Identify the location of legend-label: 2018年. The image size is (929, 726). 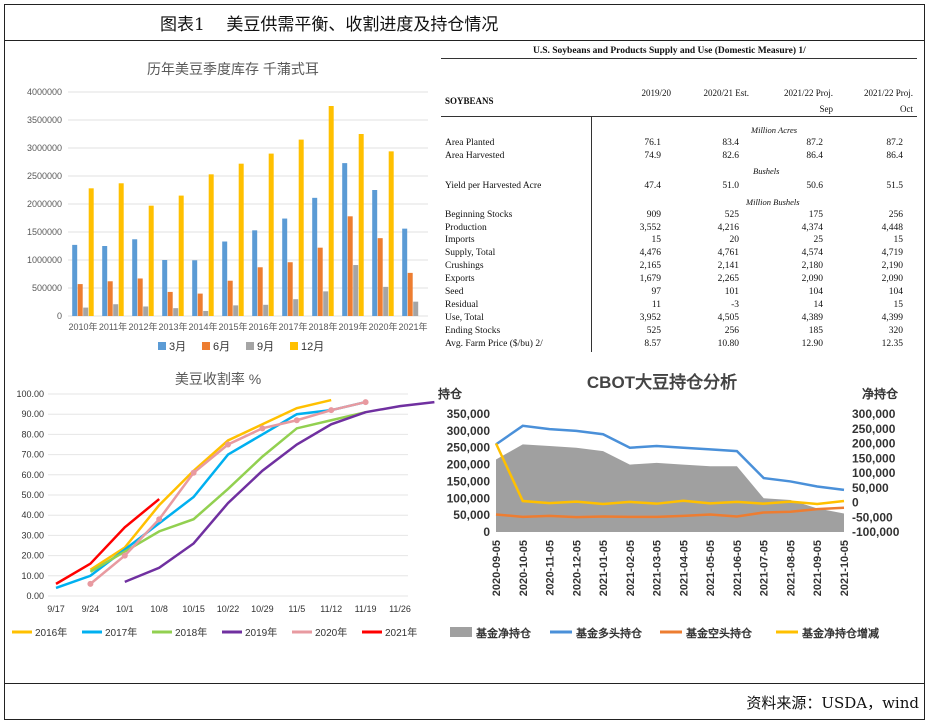
(191, 632).